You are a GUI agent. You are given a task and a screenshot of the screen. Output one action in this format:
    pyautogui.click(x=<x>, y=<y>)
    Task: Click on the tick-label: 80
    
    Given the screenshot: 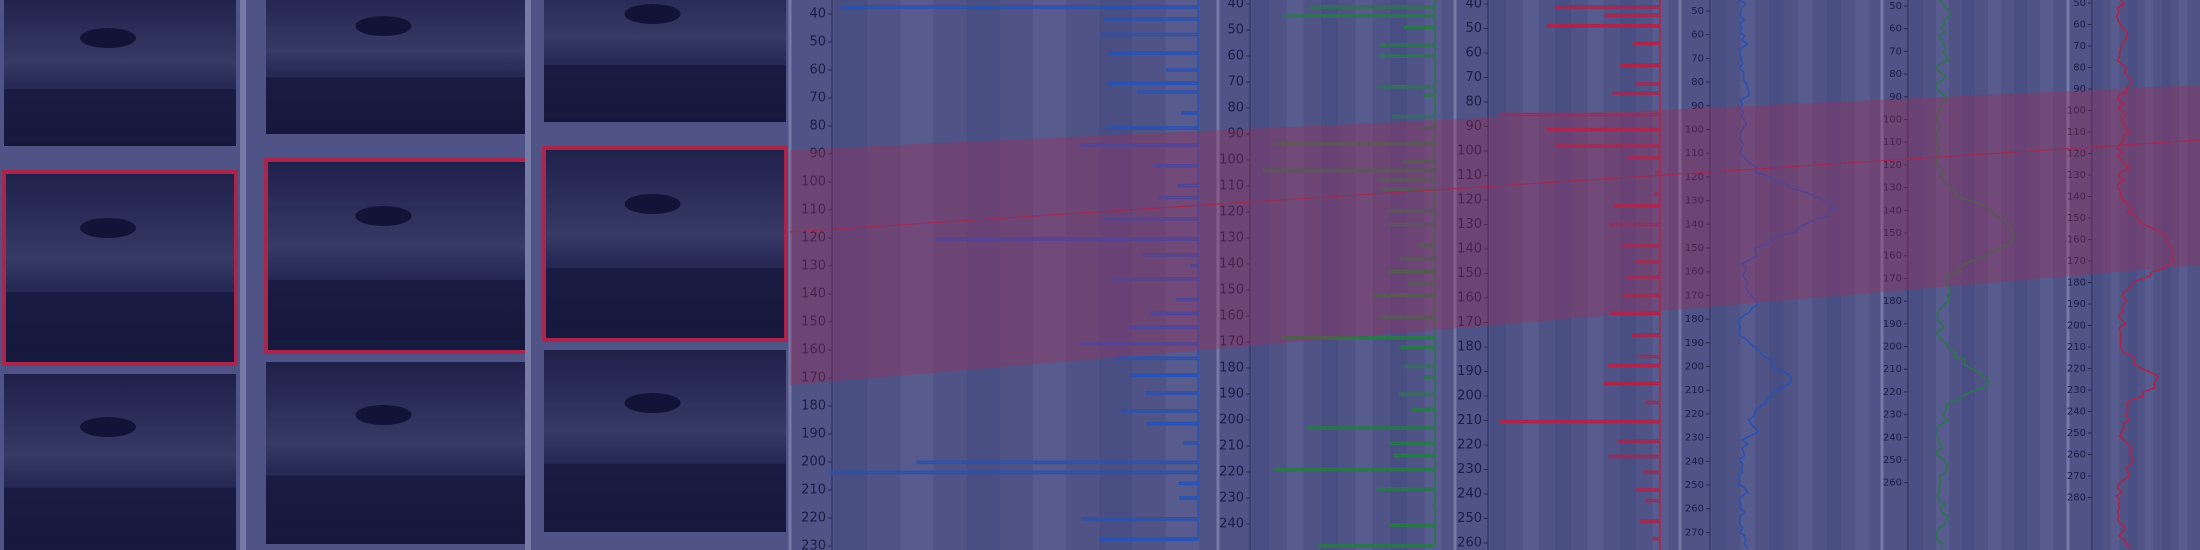 What is the action you would take?
    pyautogui.click(x=2079, y=68)
    